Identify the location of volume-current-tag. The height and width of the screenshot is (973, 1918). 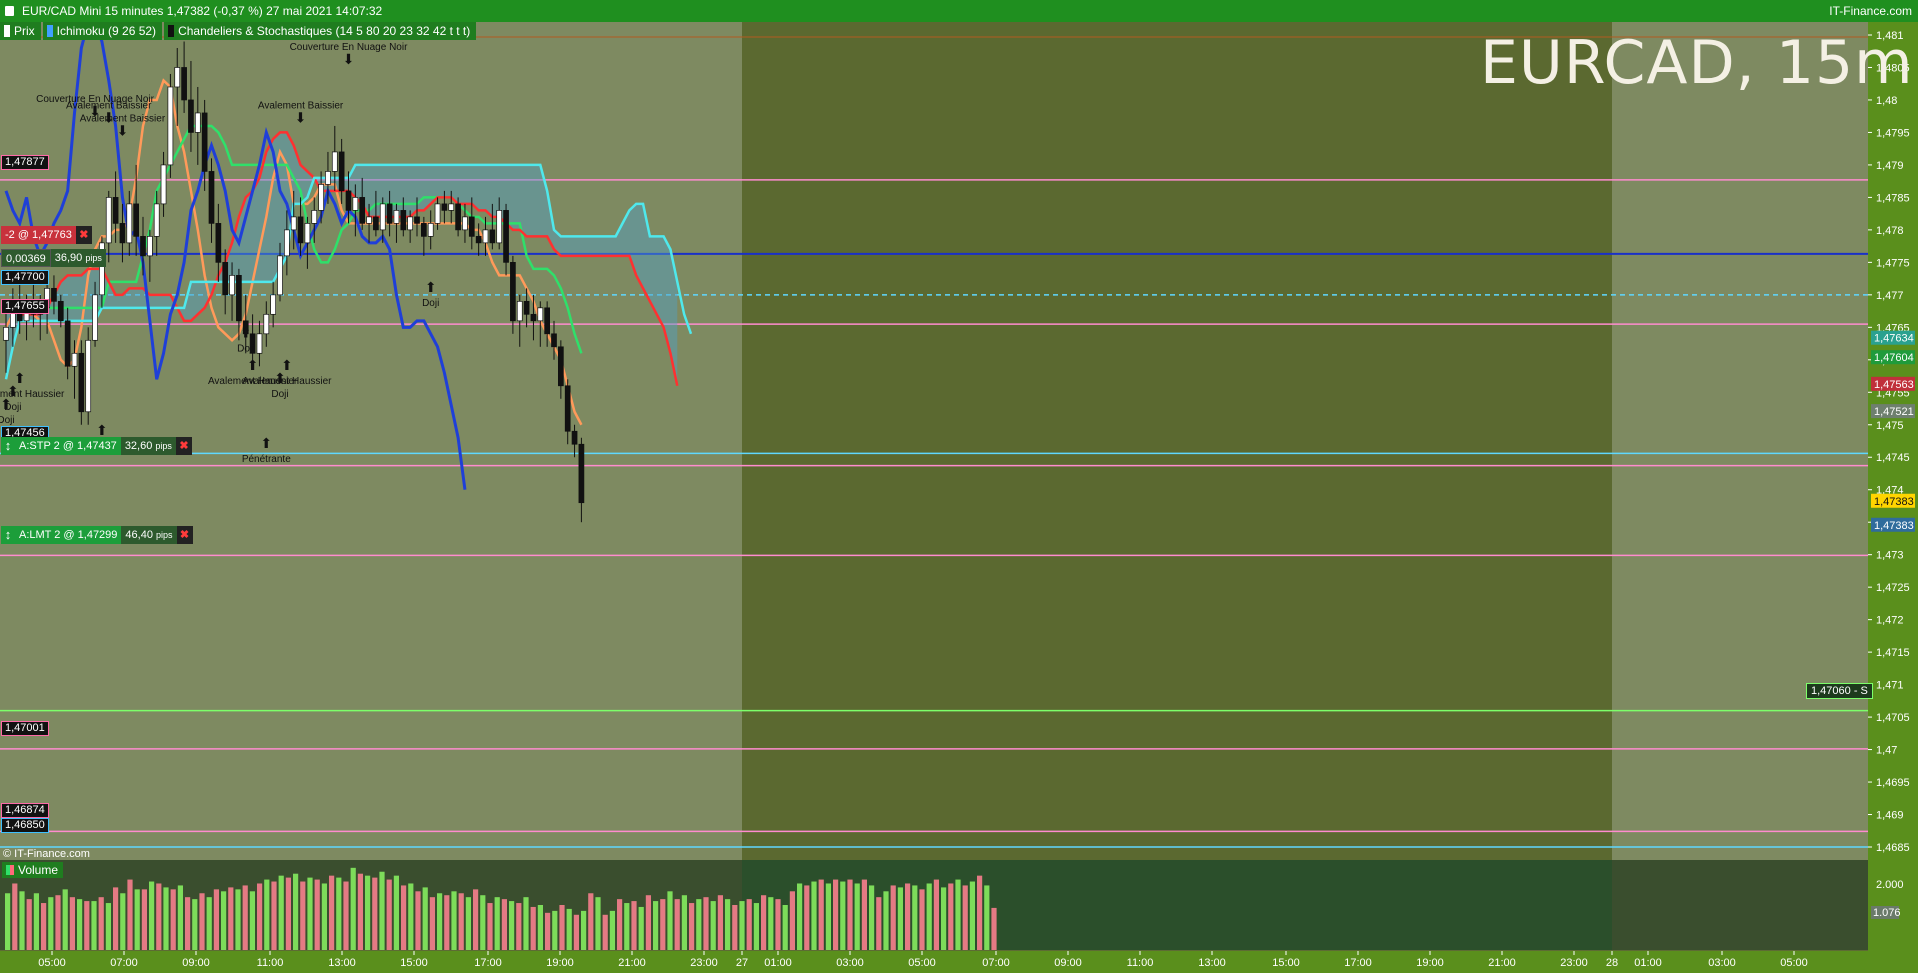
(1885, 912).